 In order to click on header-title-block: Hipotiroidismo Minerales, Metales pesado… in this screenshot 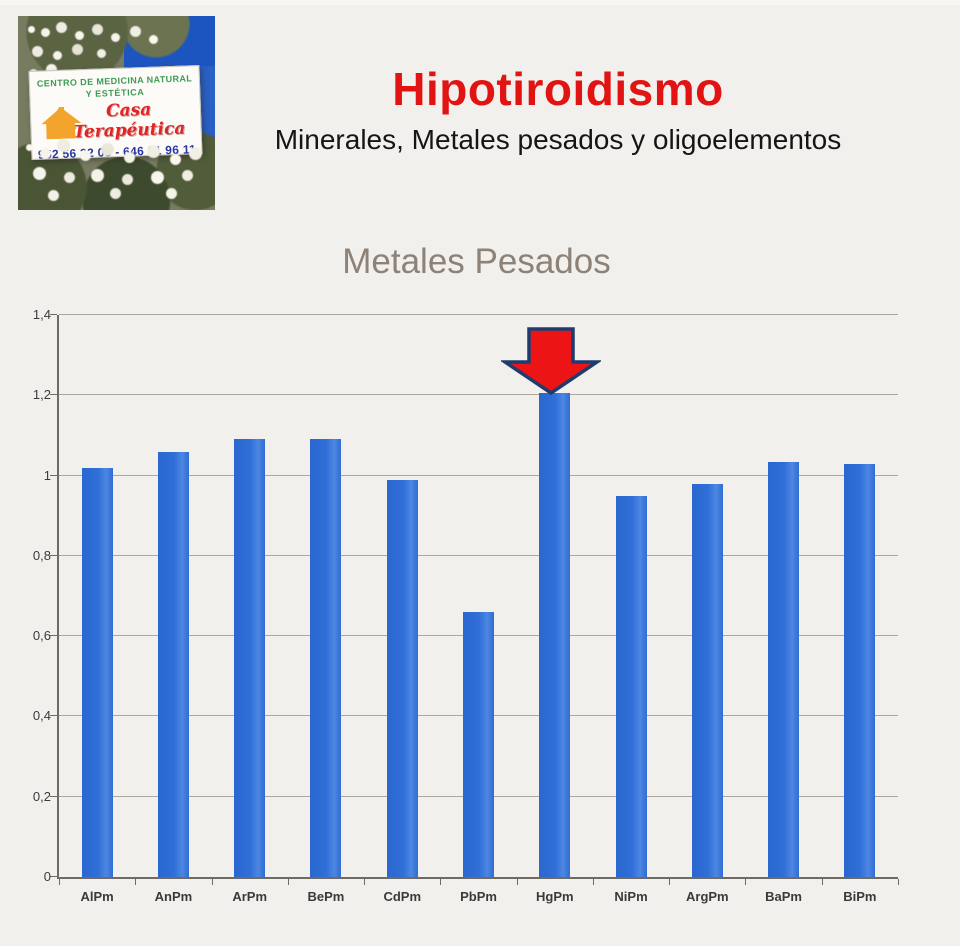, I will do `click(558, 109)`.